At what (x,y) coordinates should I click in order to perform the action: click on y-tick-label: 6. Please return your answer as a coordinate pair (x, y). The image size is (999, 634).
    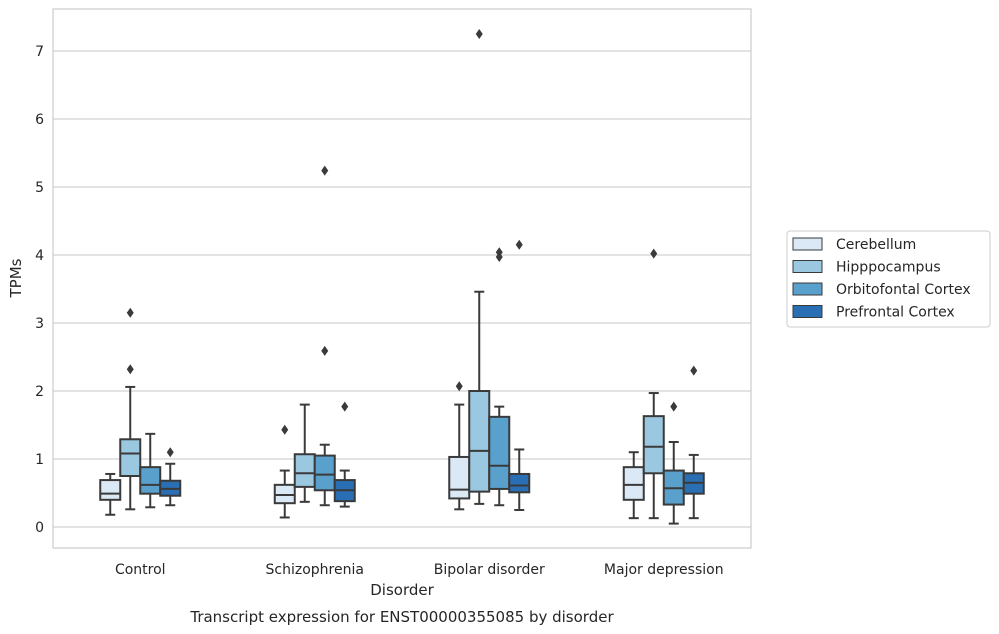
    Looking at the image, I should click on (39, 120).